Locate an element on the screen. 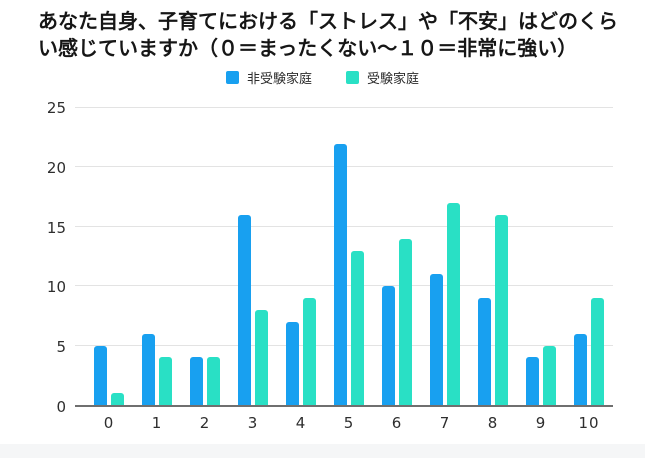 This screenshot has width=645, height=458. bar-juken-x9 is located at coordinates (549, 375).